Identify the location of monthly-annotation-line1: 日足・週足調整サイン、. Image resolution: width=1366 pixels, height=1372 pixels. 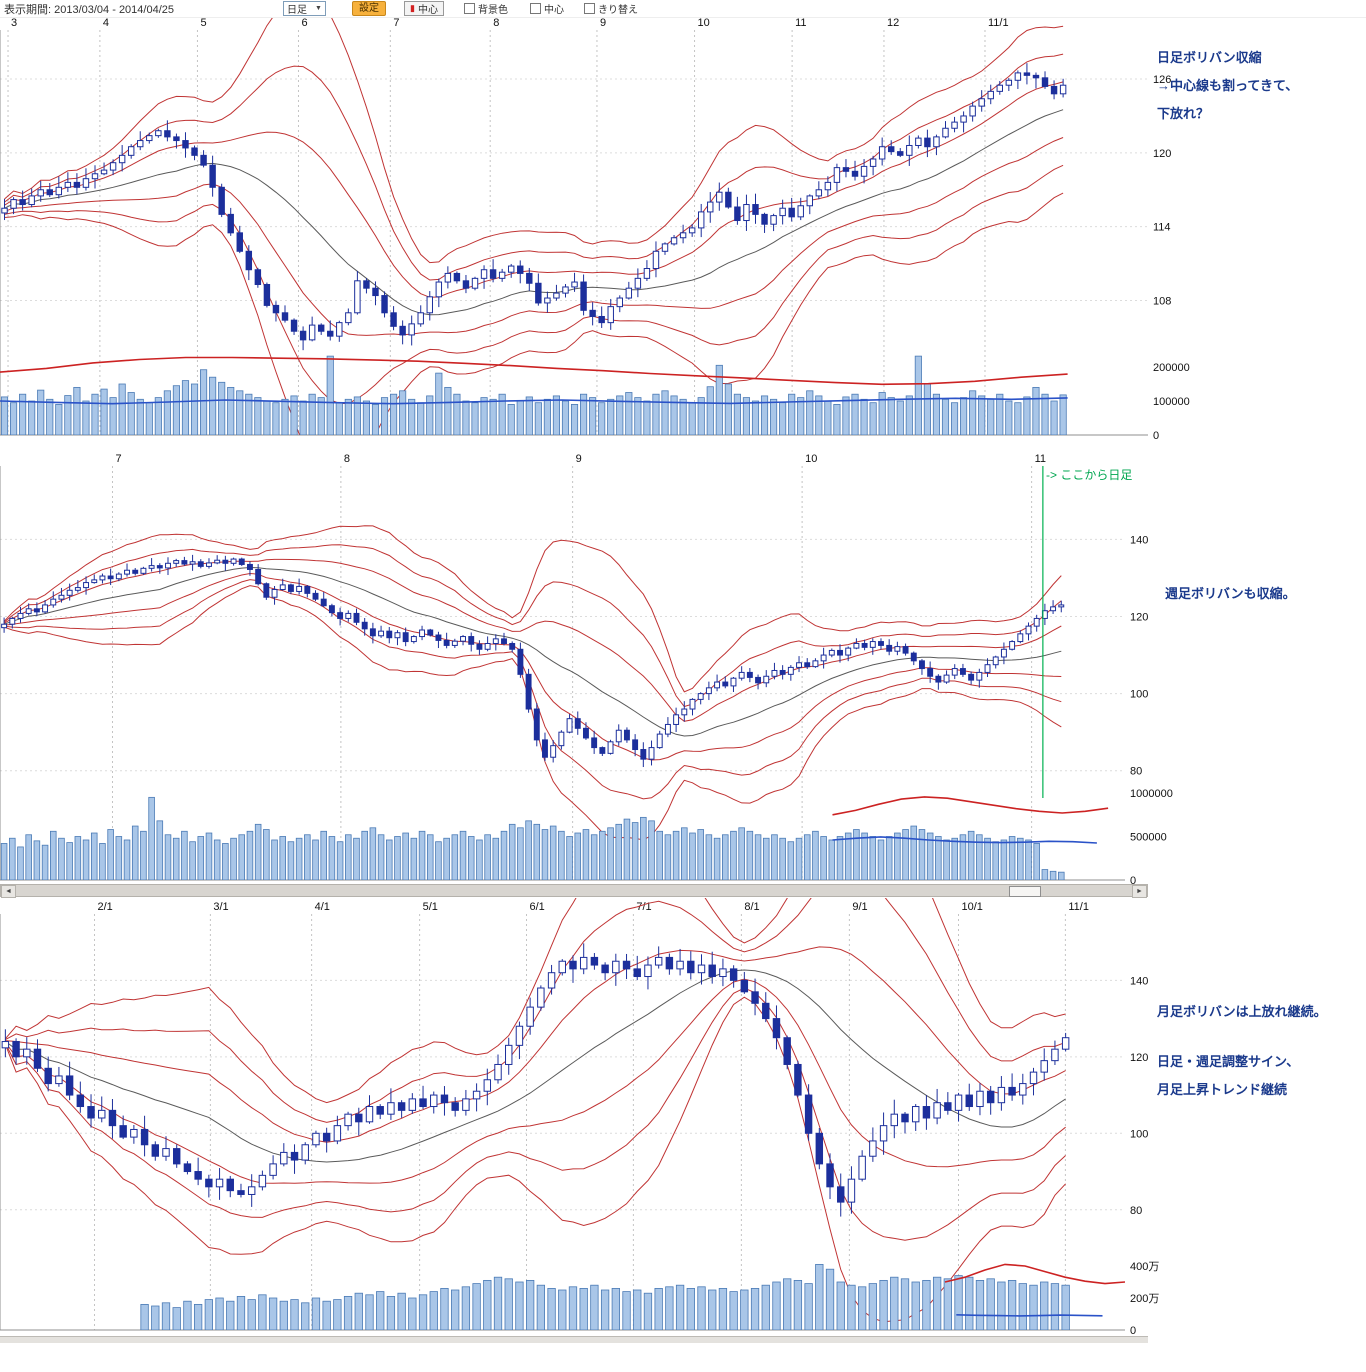
(1228, 1061).